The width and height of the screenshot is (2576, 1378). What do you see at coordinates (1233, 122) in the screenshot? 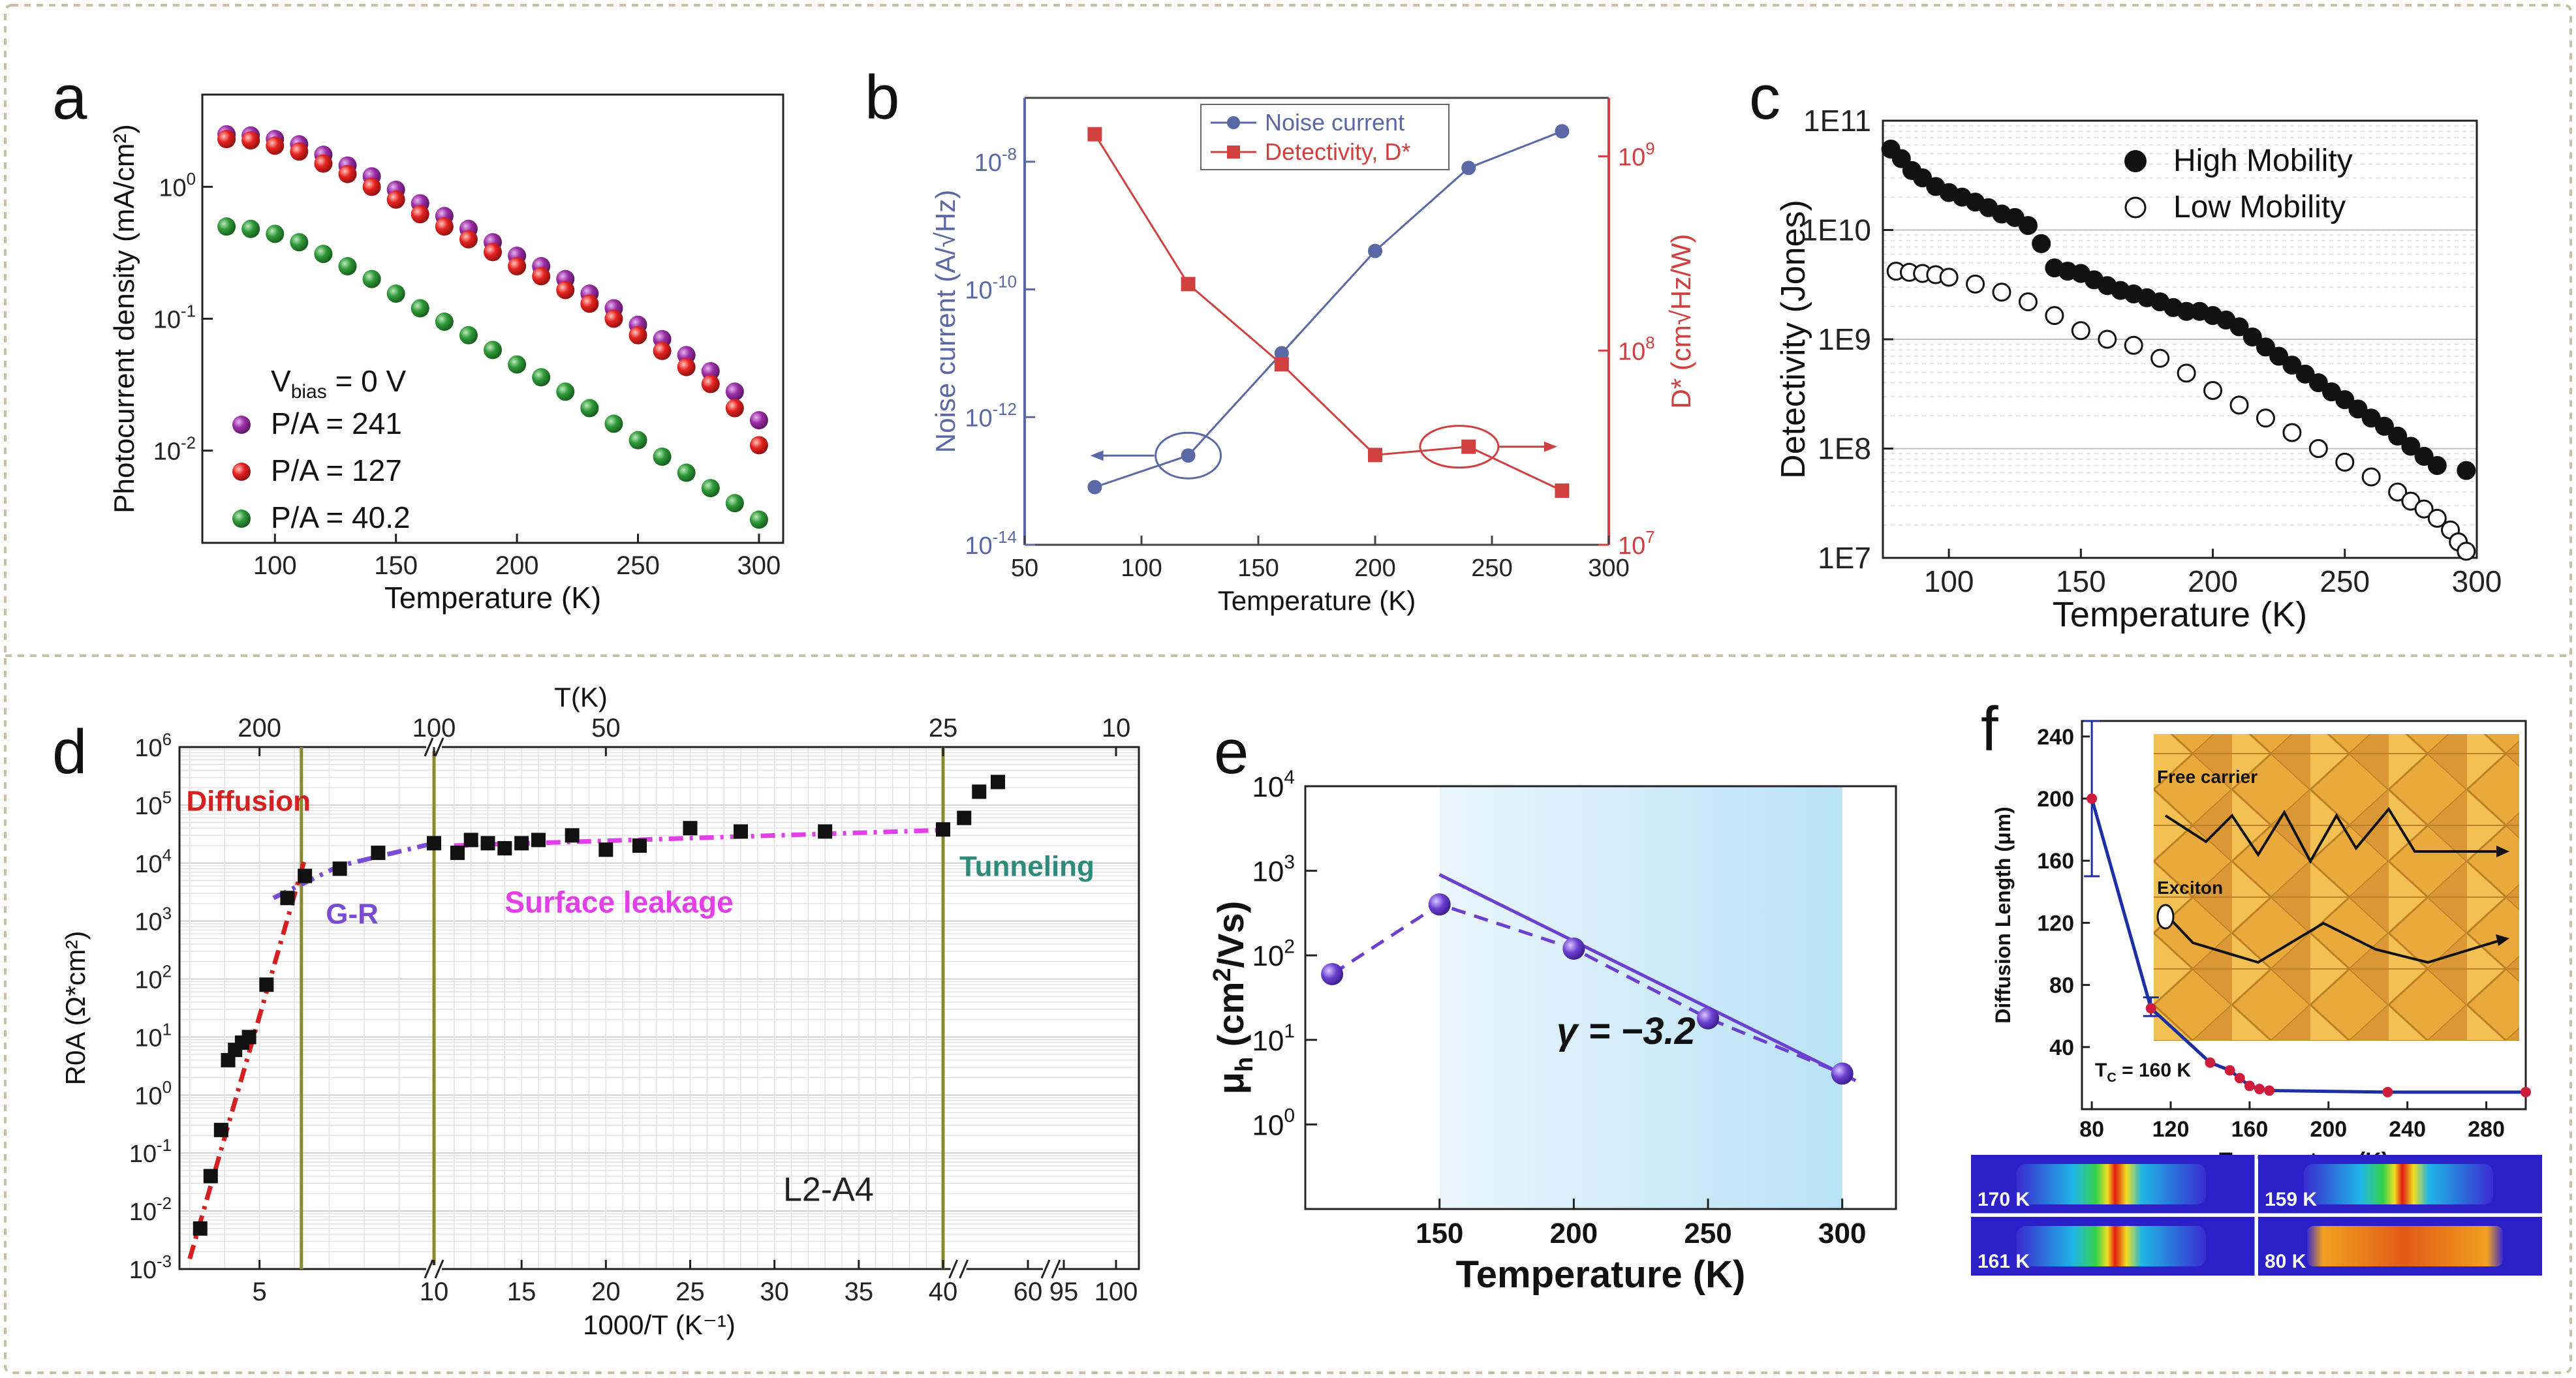
I see `legend-marker-noise` at bounding box center [1233, 122].